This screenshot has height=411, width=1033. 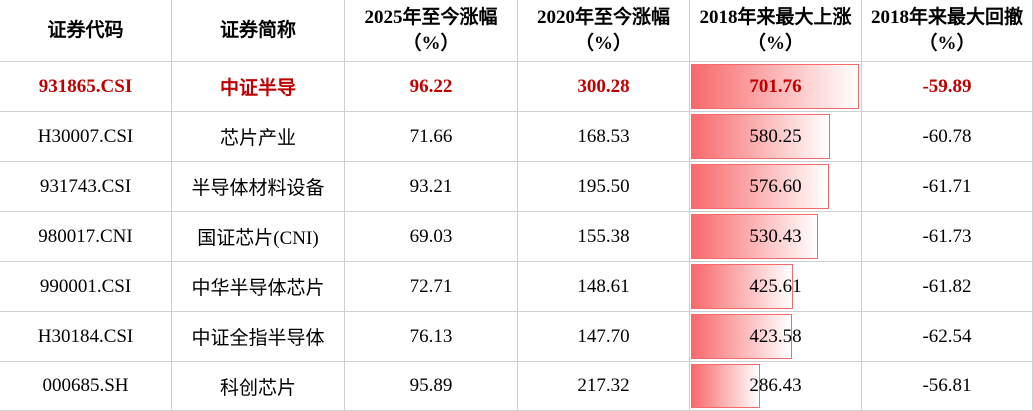 I want to click on table-cell: 990001.CSI, so click(x=86, y=287).